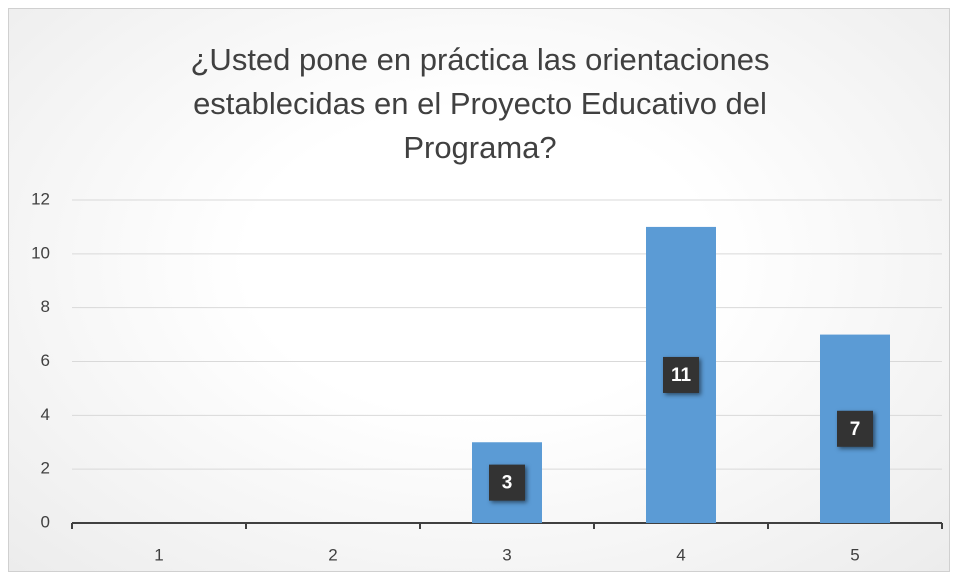 The image size is (958, 578). Describe the element at coordinates (45, 414) in the screenshot. I see `y-tick-label: 4` at that location.